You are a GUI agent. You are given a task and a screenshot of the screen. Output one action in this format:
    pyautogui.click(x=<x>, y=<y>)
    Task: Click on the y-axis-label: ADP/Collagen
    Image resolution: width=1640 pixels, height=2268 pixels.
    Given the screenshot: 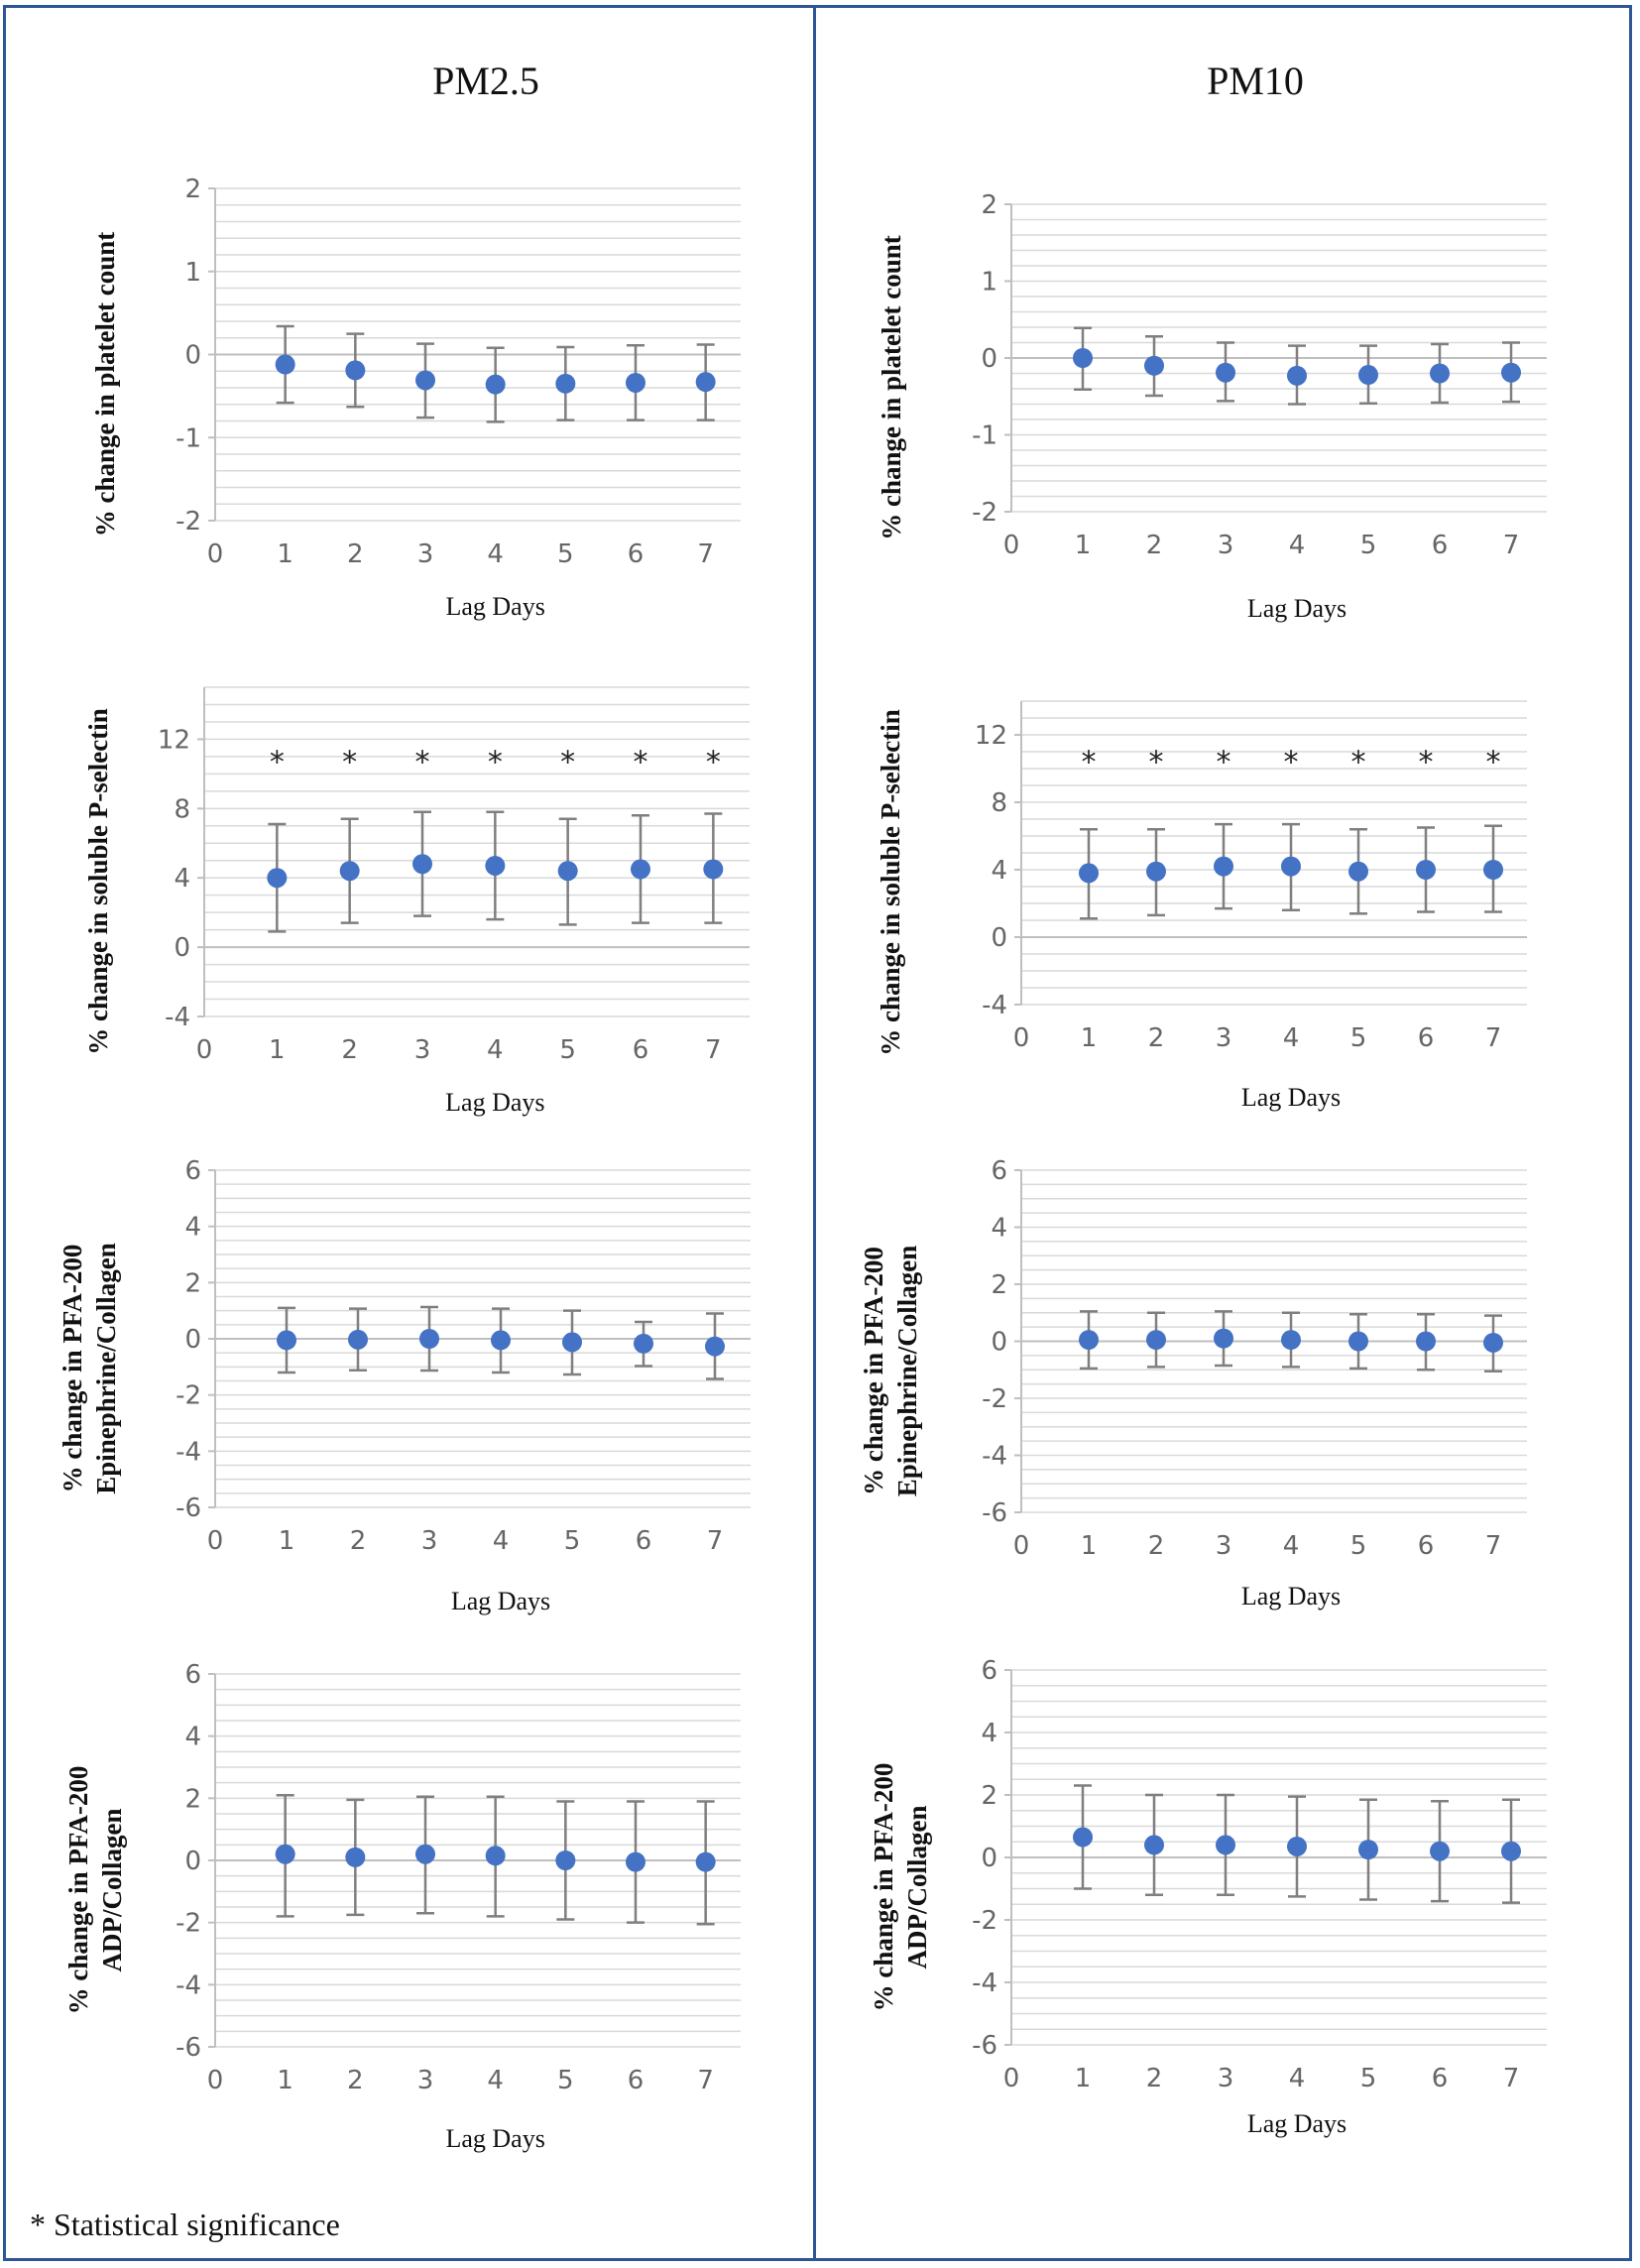 What is the action you would take?
    pyautogui.click(x=917, y=1888)
    